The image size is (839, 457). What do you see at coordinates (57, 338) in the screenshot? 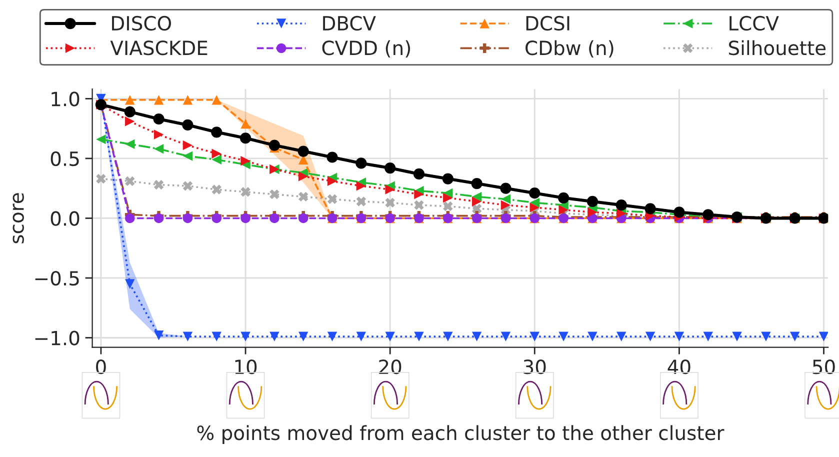
I see `y-tick-label: −1.0` at bounding box center [57, 338].